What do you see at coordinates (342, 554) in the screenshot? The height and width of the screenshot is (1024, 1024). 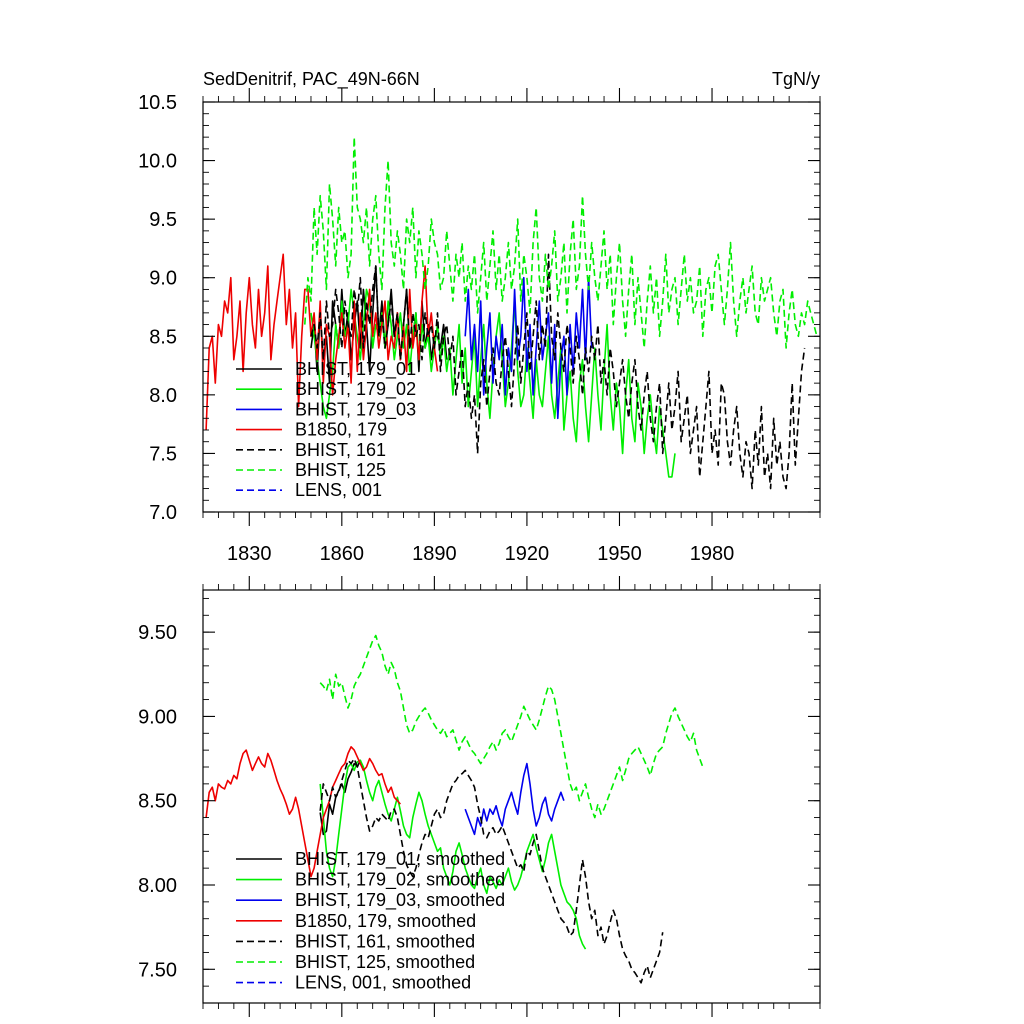 I see `x-tick-label: 1860` at bounding box center [342, 554].